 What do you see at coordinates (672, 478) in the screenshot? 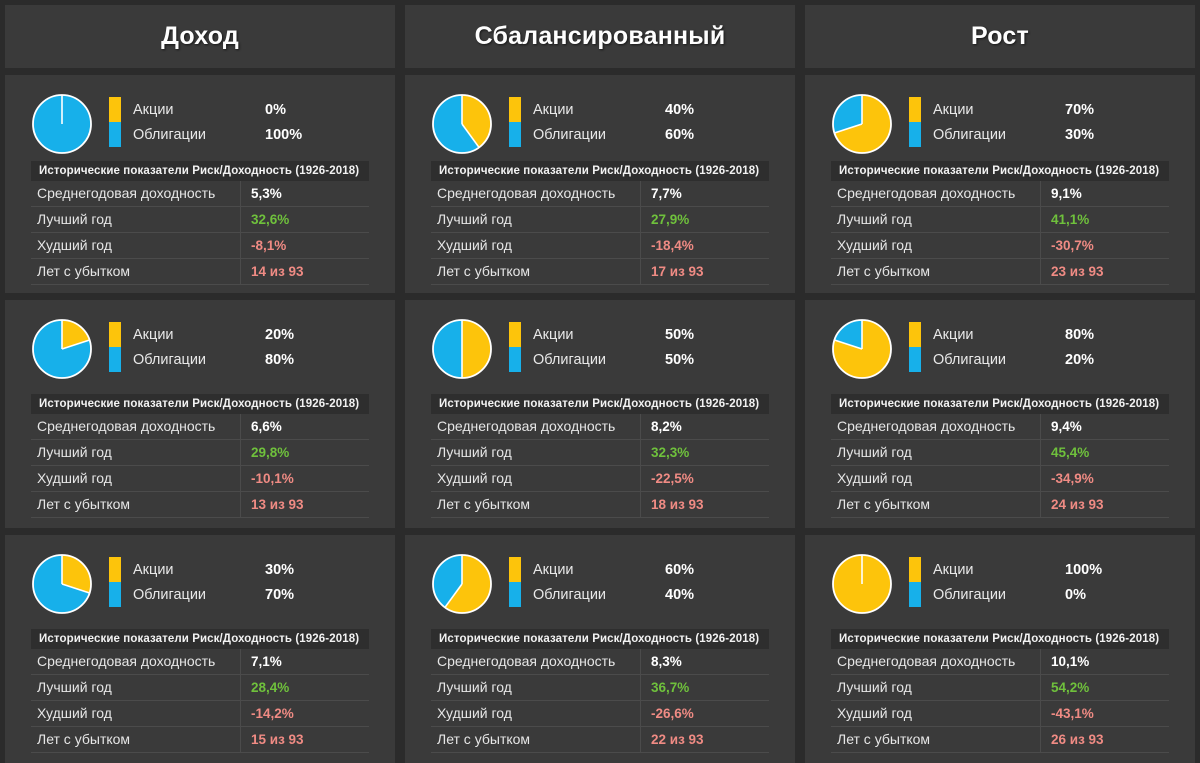
I see `stat-value-worst-year: -22,5%` at bounding box center [672, 478].